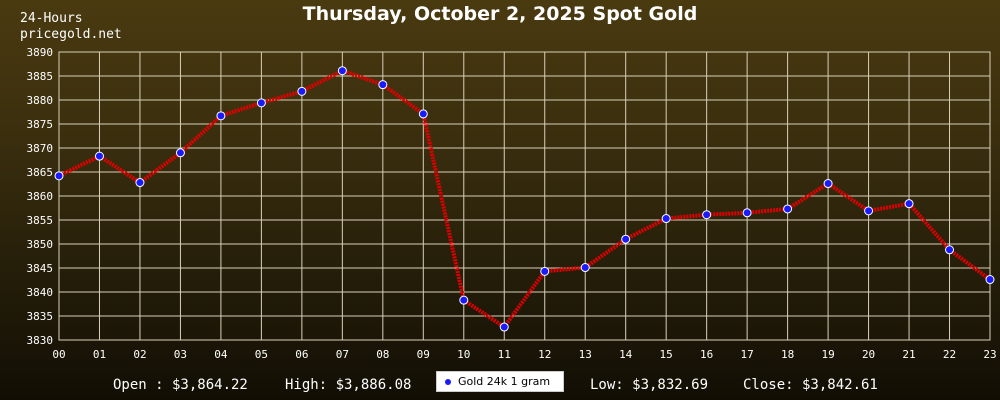 The width and height of the screenshot is (1000, 400). Describe the element at coordinates (40, 172) in the screenshot. I see `y-tick-label: 3865` at that location.